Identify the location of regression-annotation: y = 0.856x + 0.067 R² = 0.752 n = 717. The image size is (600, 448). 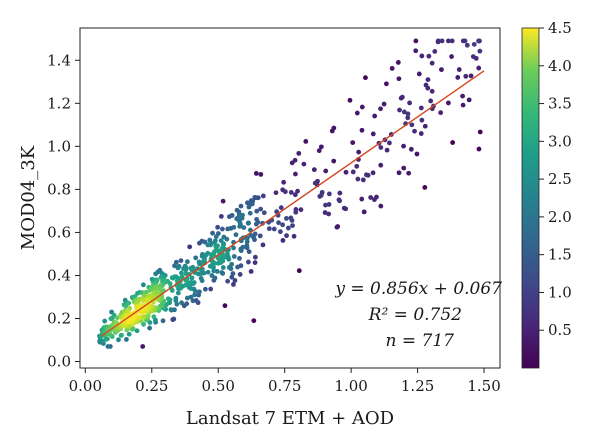
(418, 315).